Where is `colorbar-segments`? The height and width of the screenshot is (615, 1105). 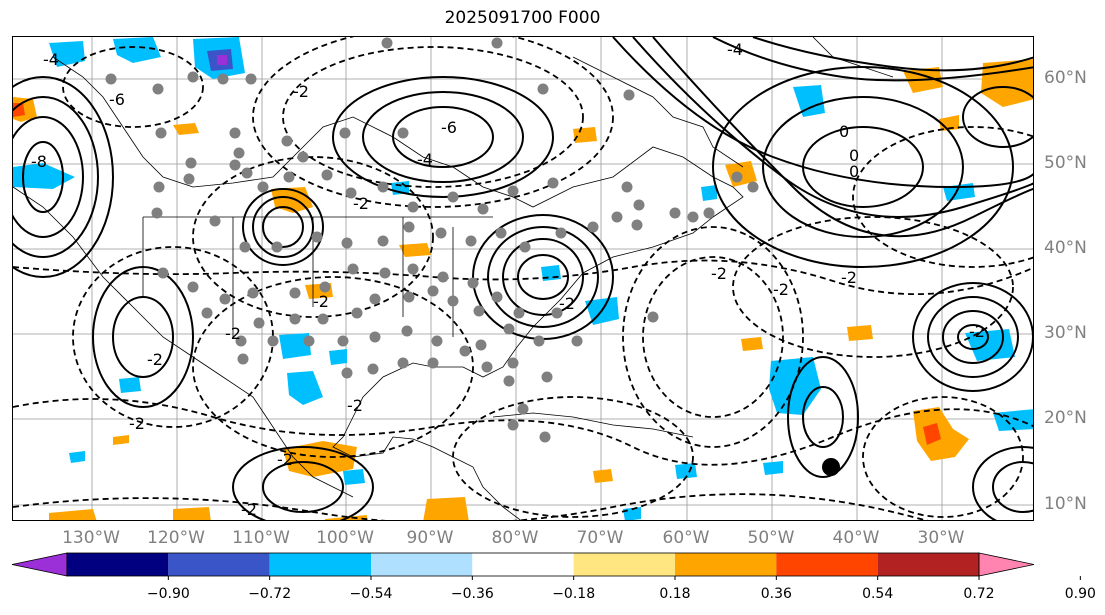 colorbar-segments is located at coordinates (546, 566).